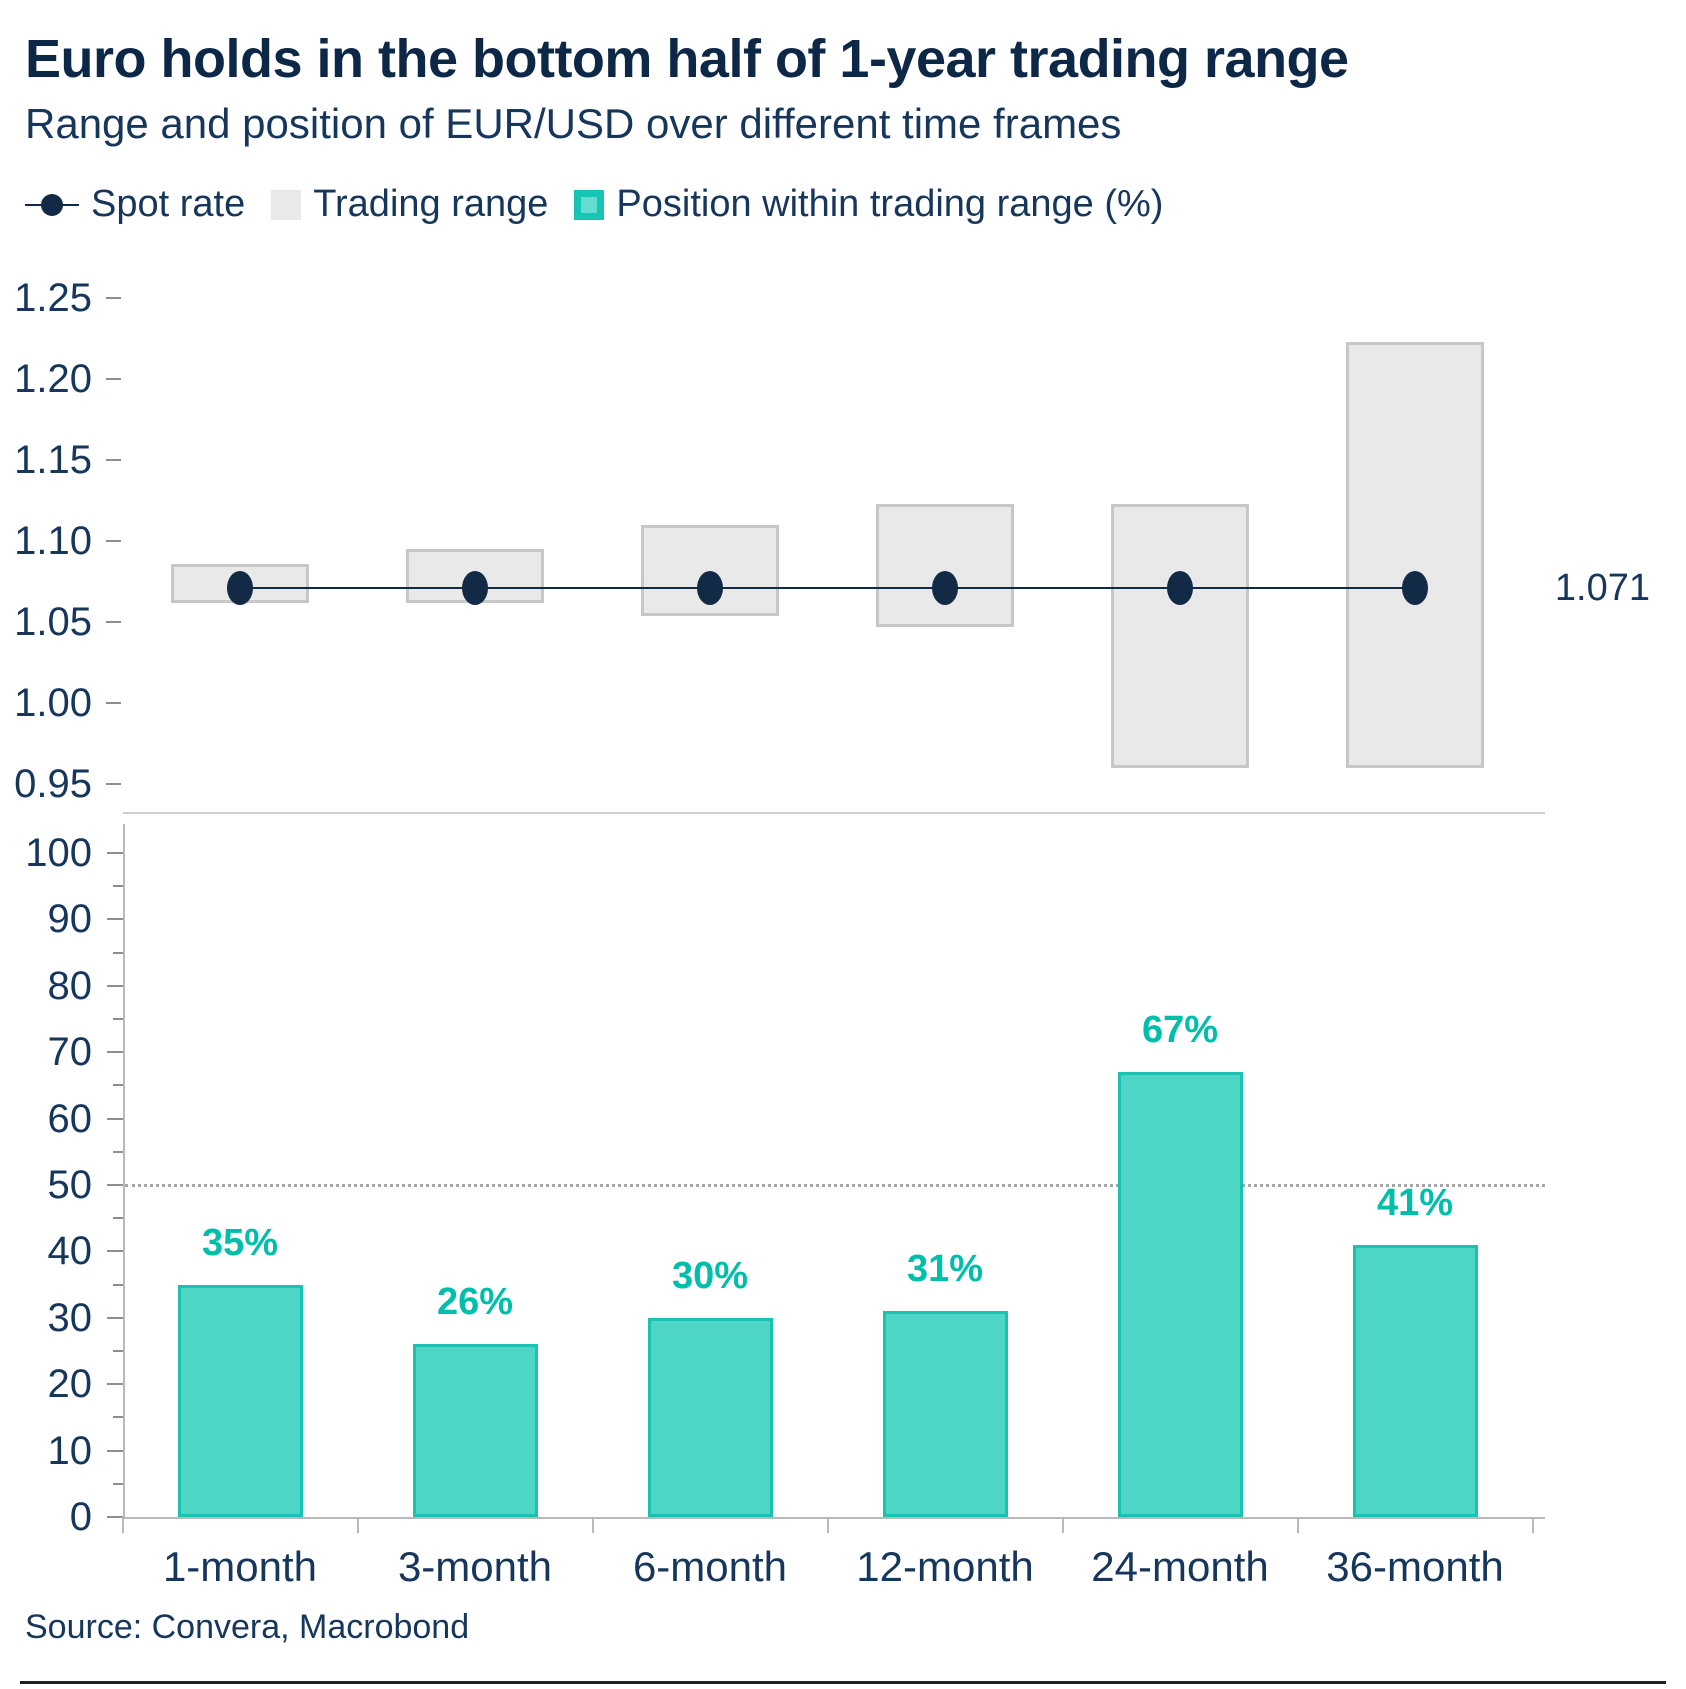  Describe the element at coordinates (53, 541) in the screenshot. I see `ytick-label: 1.10` at that location.